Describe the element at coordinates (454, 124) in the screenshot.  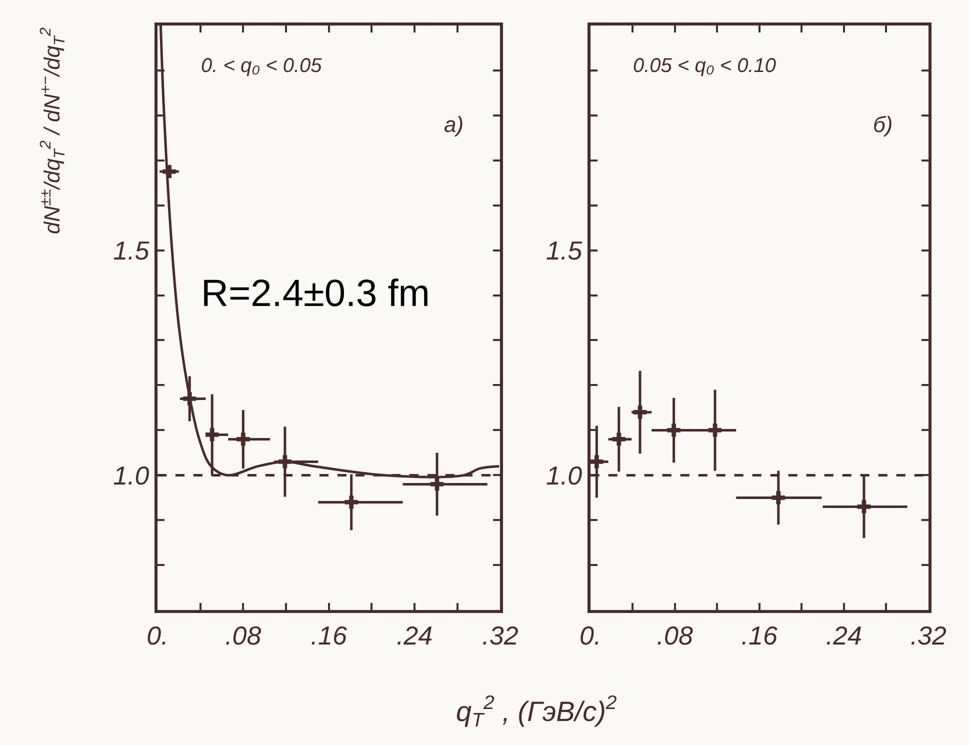
I see `annotation: a)` at that location.